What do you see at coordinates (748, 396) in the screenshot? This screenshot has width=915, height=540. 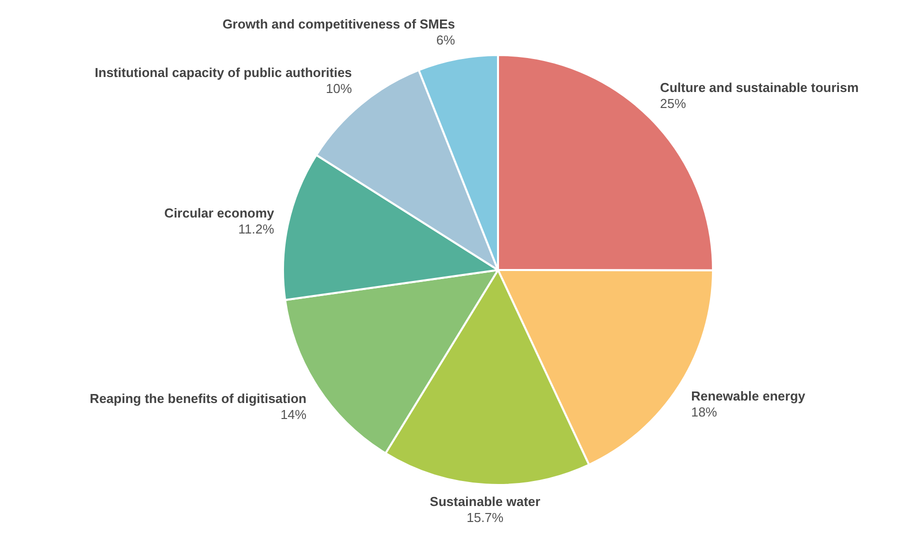 I see `slice-label: Renewable energy` at bounding box center [748, 396].